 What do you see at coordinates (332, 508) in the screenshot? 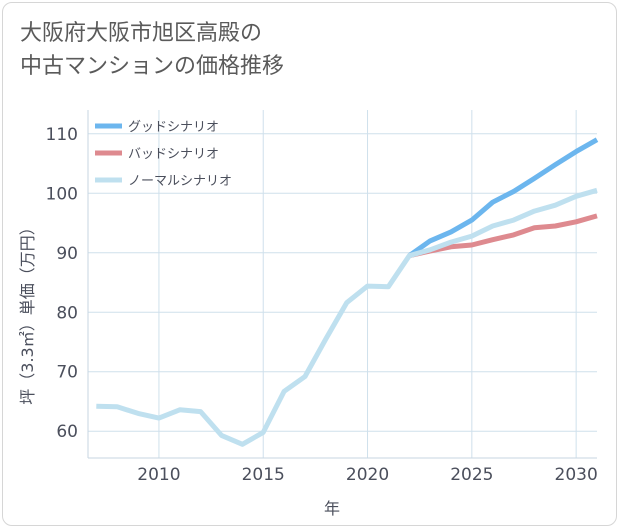
I see `x-axis-title: 年` at bounding box center [332, 508].